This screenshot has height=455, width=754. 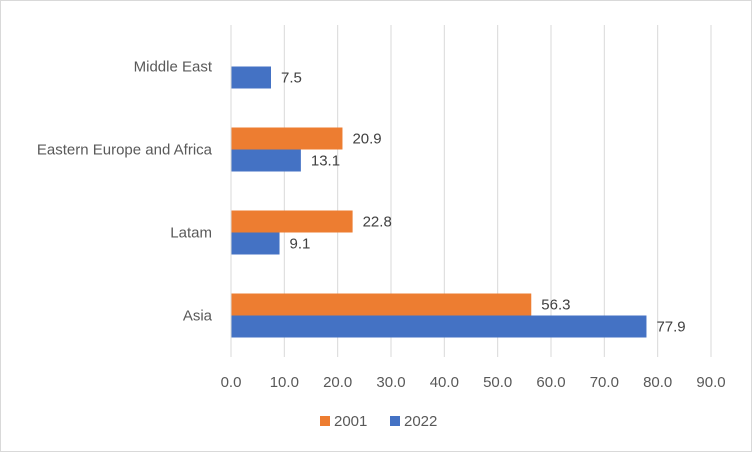 What do you see at coordinates (604, 382) in the screenshot?
I see `x-tick-label: 70.0` at bounding box center [604, 382].